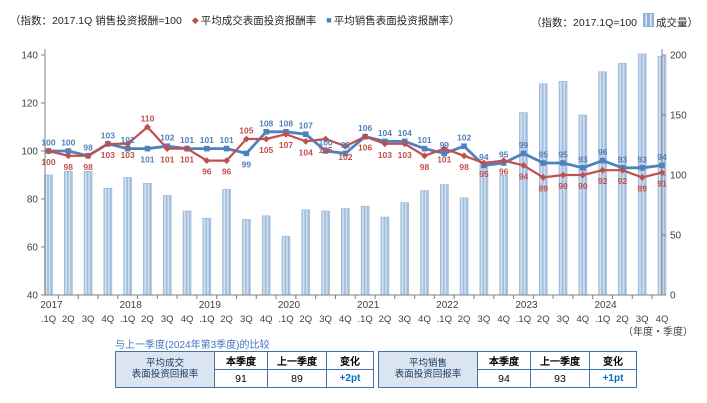  What do you see at coordinates (544, 188) in the screenshot?
I see `svg-text: 89` at bounding box center [544, 188].